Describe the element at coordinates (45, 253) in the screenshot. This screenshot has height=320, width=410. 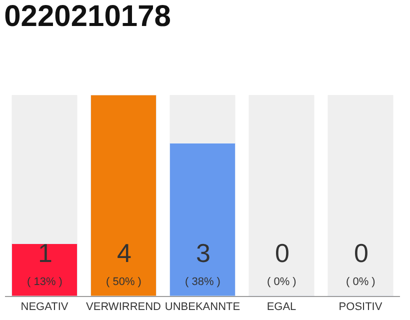
I see `annotation: 1` at that location.